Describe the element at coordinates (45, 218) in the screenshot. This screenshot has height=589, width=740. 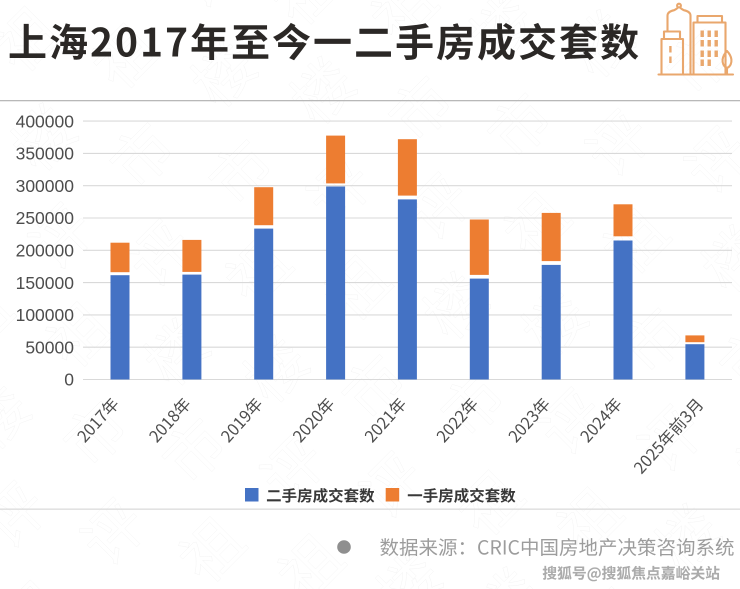
I see `svg-text: 250000` at that location.